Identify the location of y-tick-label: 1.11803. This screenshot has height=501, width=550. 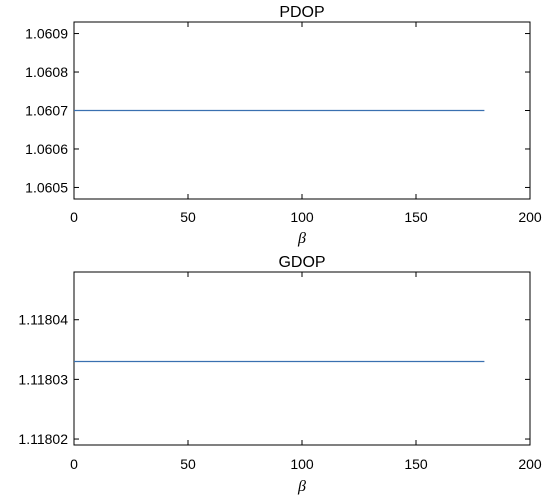
(43, 379).